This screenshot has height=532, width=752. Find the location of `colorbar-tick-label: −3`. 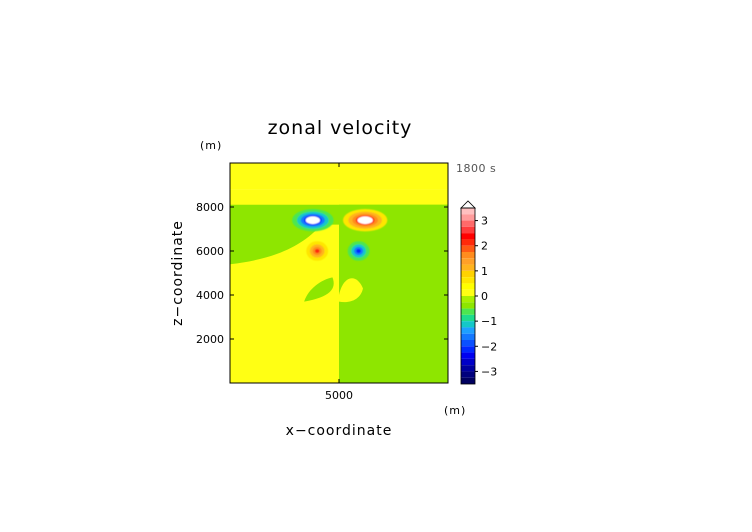

colorbar-tick-label: −3 is located at coordinates (489, 371).